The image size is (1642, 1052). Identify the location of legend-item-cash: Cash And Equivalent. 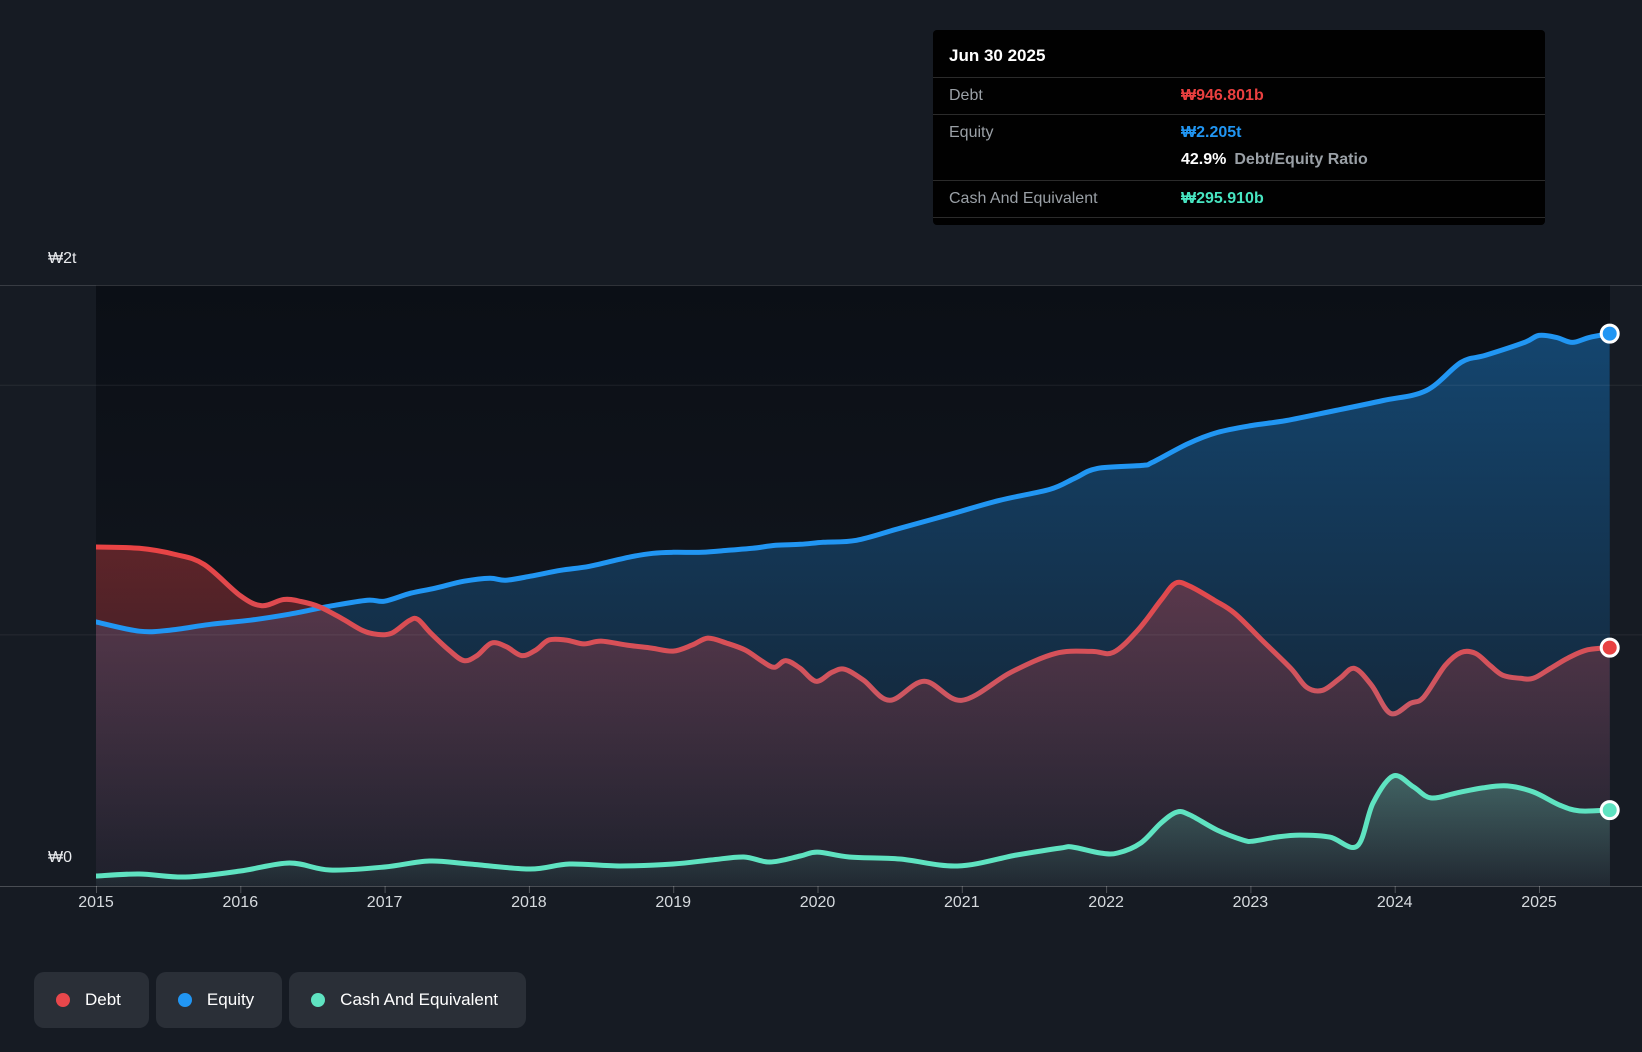
(408, 1000).